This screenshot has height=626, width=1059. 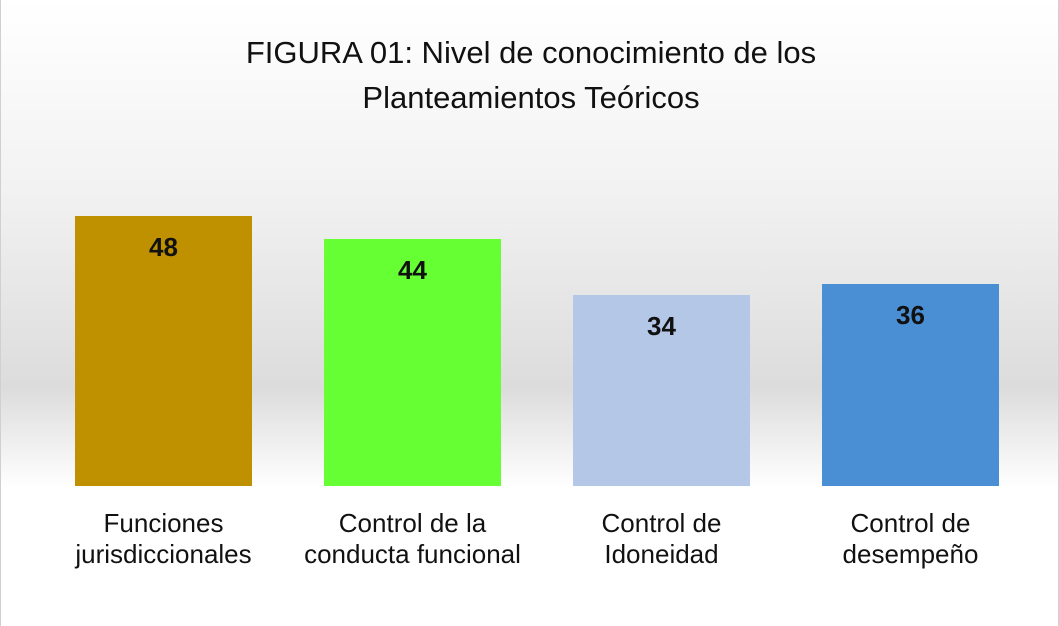 I want to click on data-label: 34, so click(x=661, y=325).